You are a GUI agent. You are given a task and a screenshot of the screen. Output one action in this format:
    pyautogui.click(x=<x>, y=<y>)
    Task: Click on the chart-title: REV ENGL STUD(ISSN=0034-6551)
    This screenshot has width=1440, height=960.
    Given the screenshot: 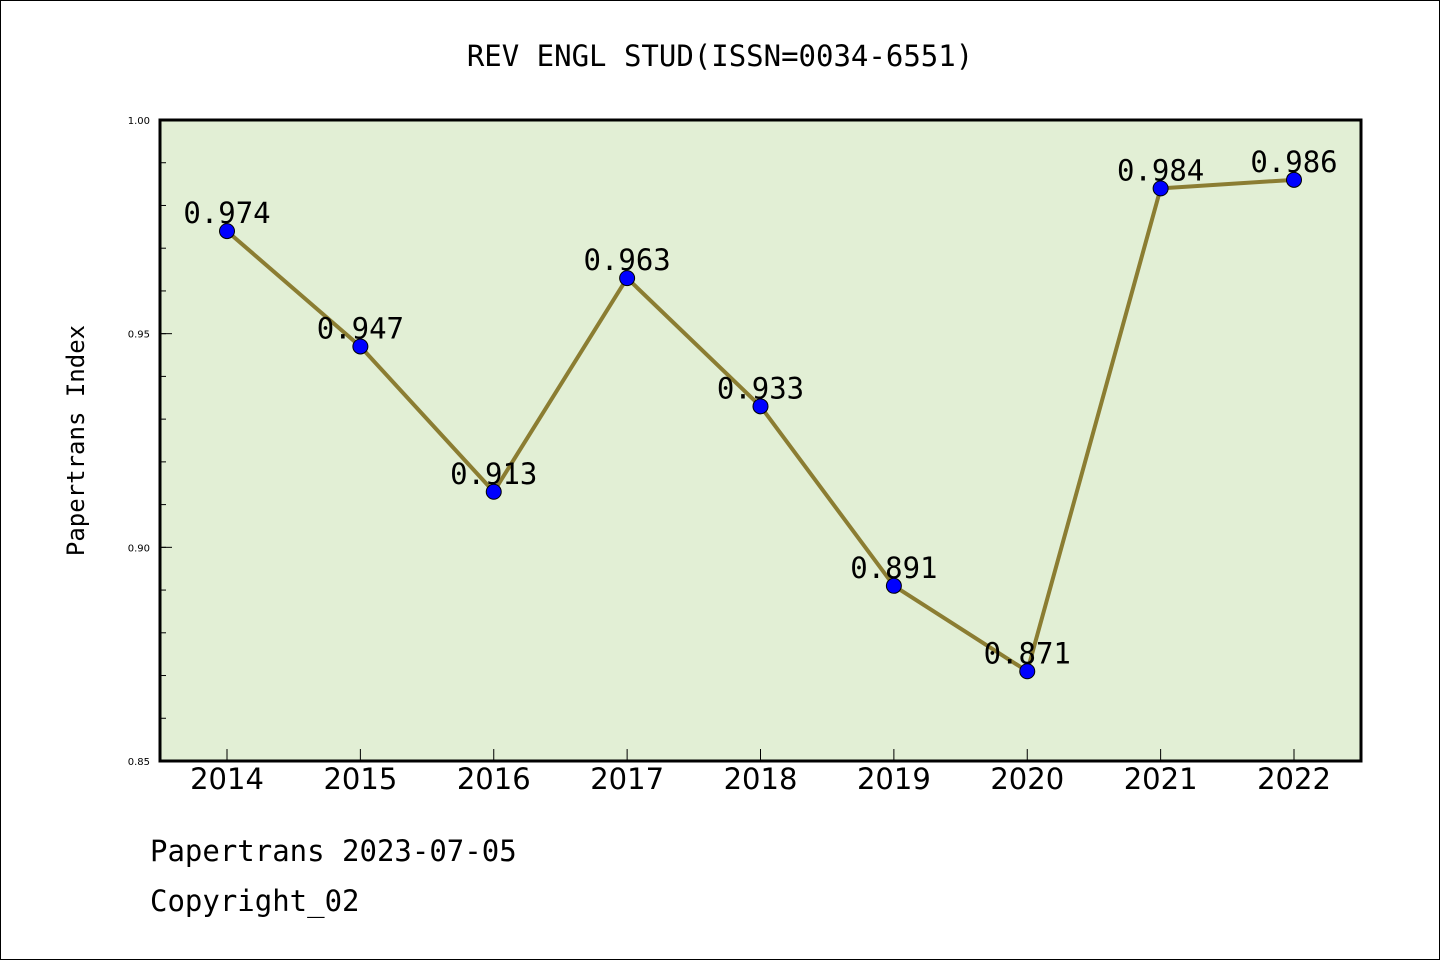 What is the action you would take?
    pyautogui.click(x=720, y=56)
    